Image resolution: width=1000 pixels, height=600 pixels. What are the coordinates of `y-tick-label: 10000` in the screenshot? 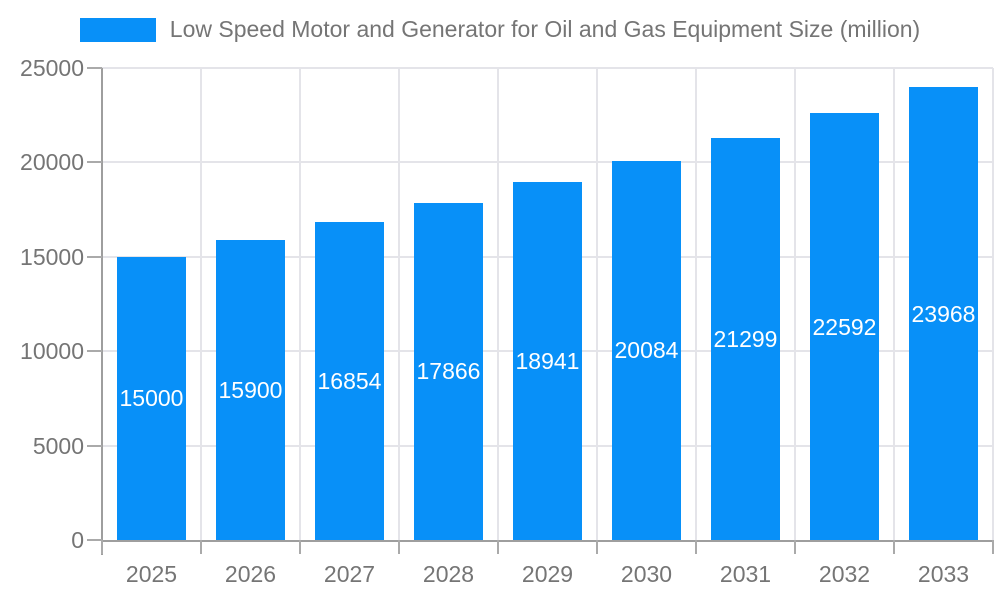 It's located at (52, 351).